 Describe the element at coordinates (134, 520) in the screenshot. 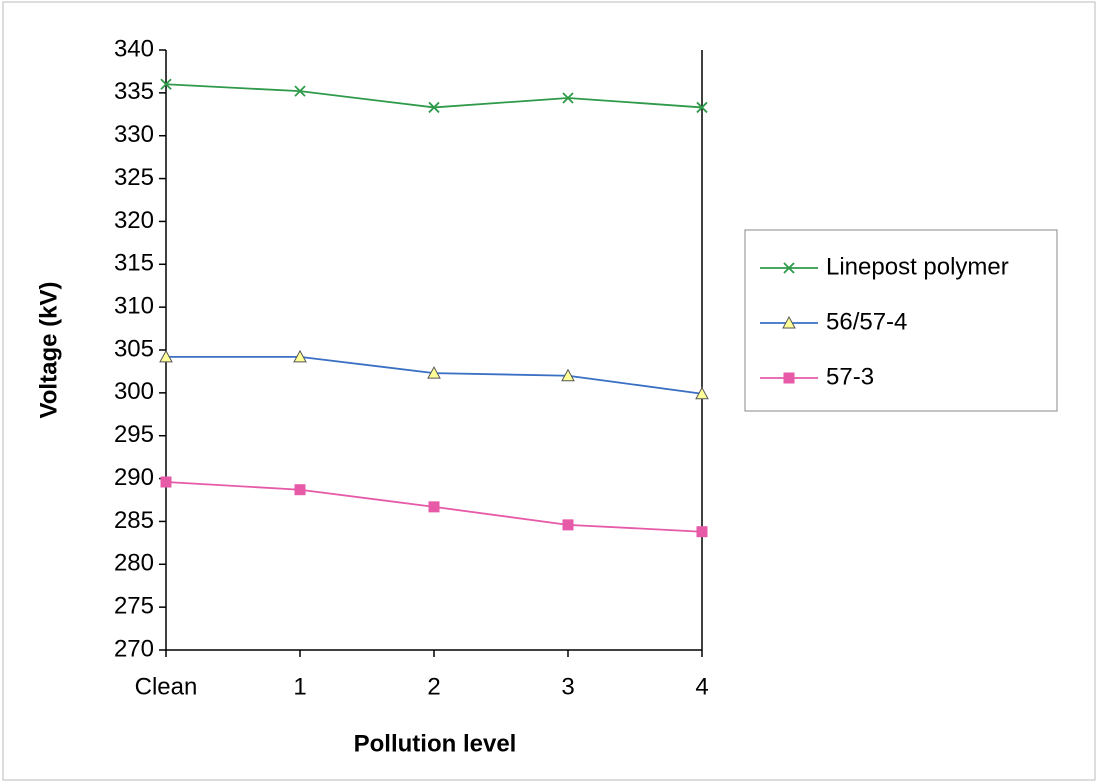

I see `y-tick-label: 285` at that location.